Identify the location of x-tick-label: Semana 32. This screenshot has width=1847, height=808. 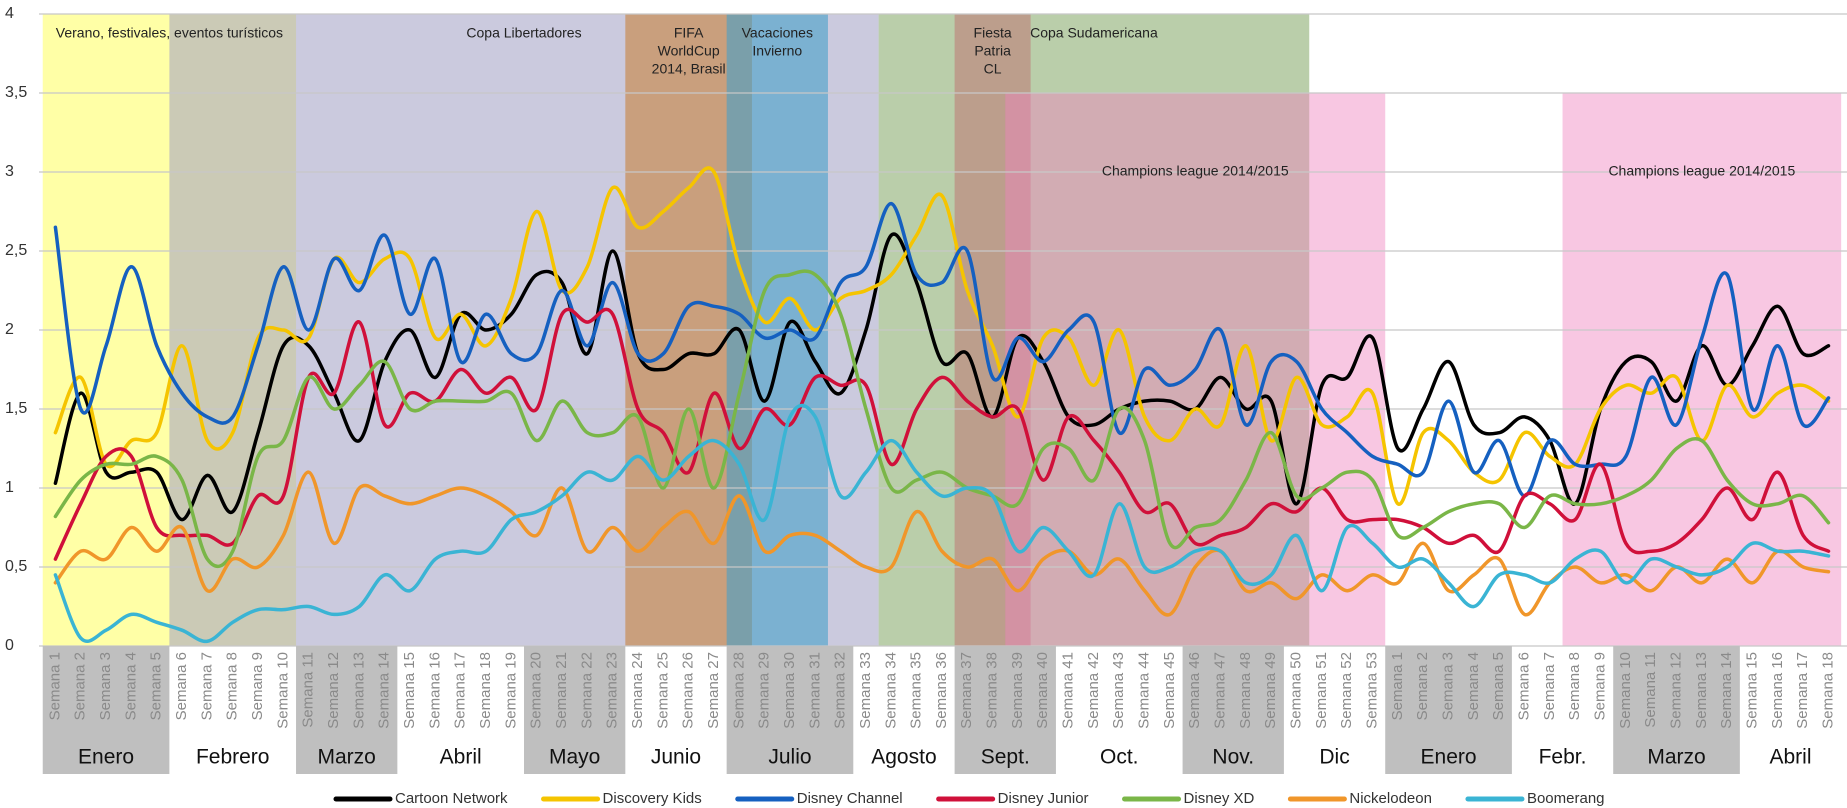
(840, 690).